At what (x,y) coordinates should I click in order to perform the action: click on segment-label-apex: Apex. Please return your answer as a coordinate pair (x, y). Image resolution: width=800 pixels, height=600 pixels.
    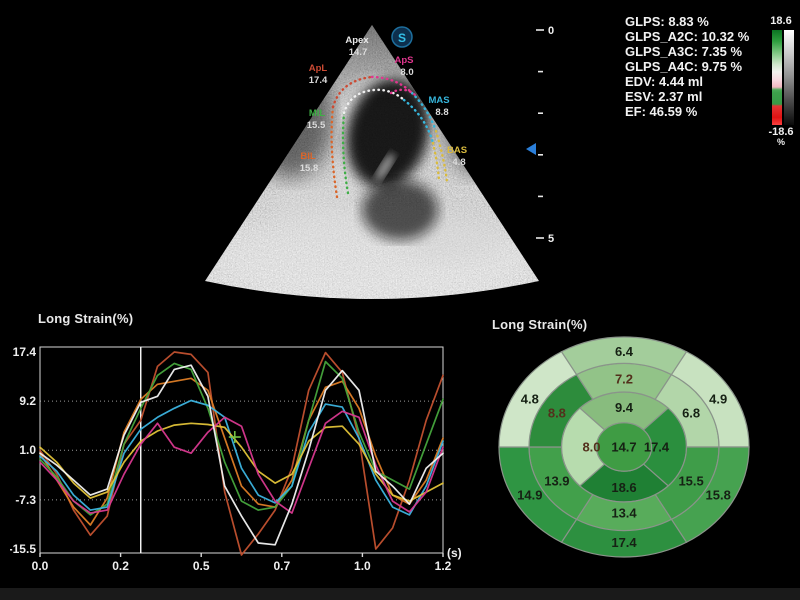
    Looking at the image, I should click on (357, 40).